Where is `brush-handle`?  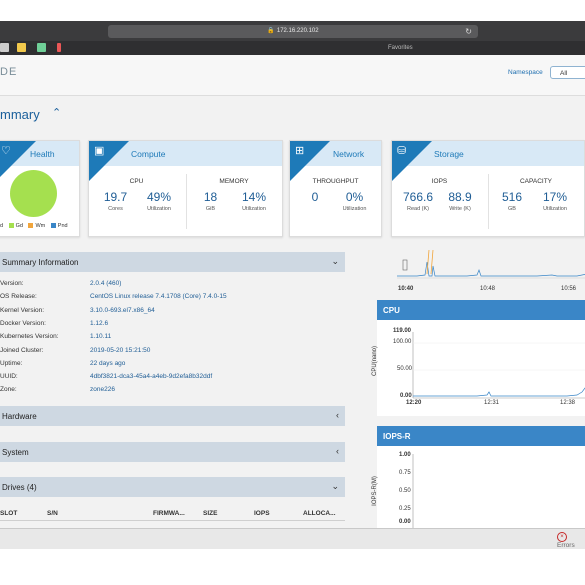 brush-handle is located at coordinates (405, 265).